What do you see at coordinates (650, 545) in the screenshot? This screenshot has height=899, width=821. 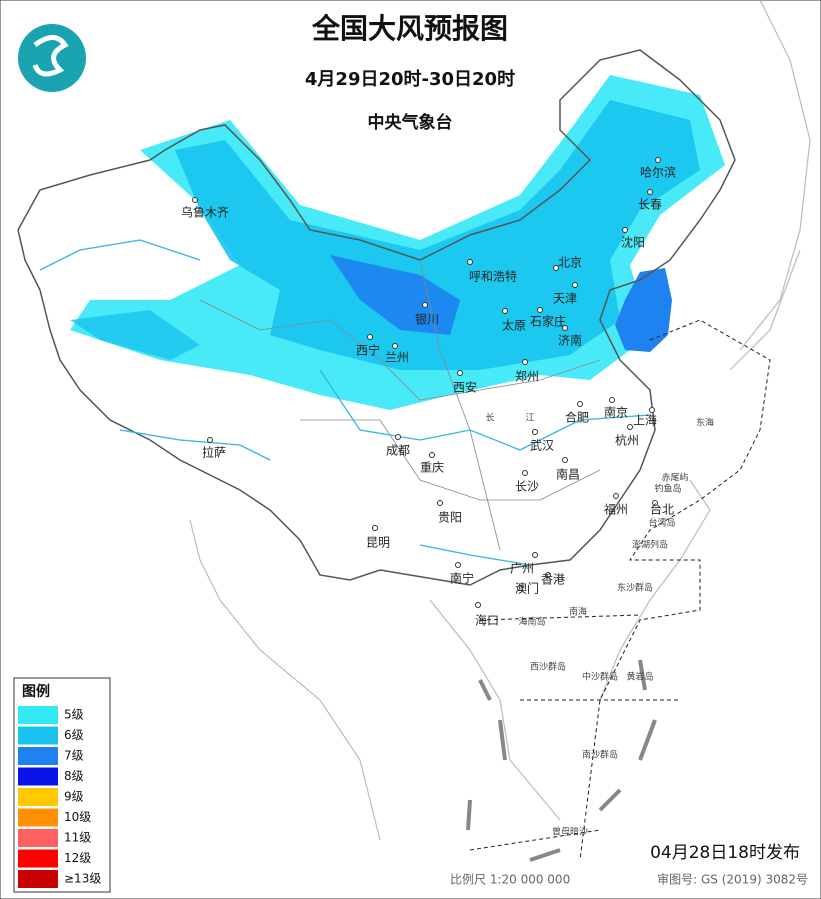 I see `place-label: 澎湖列岛` at bounding box center [650, 545].